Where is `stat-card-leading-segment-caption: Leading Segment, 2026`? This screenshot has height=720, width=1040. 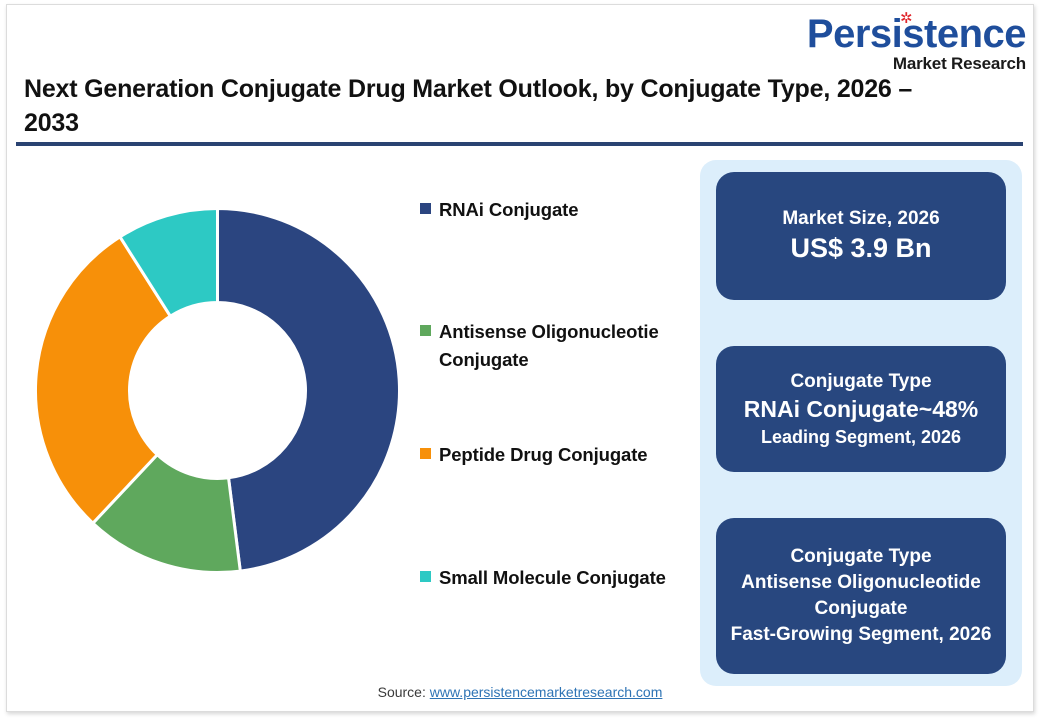
stat-card-leading-segment-caption: Leading Segment, 2026 is located at coordinates (861, 436).